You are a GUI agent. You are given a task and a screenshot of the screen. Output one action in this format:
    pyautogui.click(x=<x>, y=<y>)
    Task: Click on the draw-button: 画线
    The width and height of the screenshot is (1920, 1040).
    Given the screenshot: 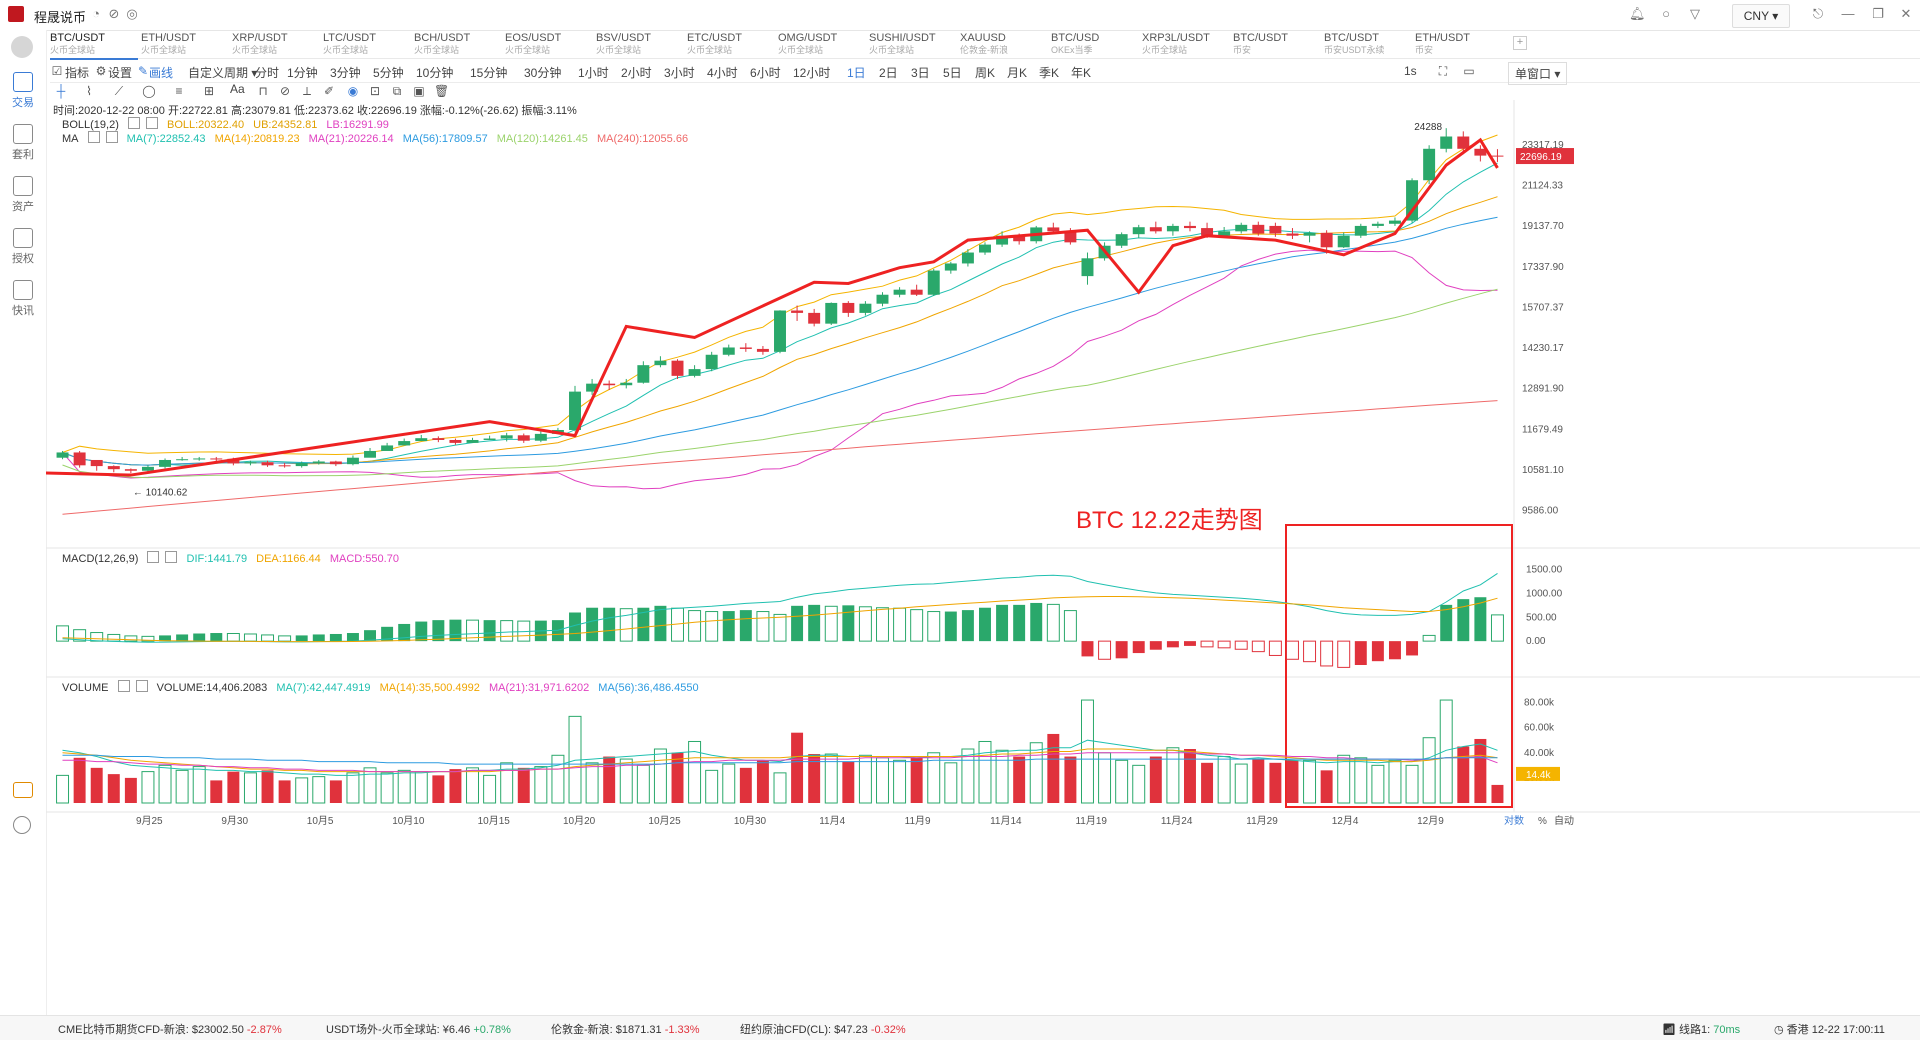 What is the action you would take?
    pyautogui.click(x=161, y=73)
    